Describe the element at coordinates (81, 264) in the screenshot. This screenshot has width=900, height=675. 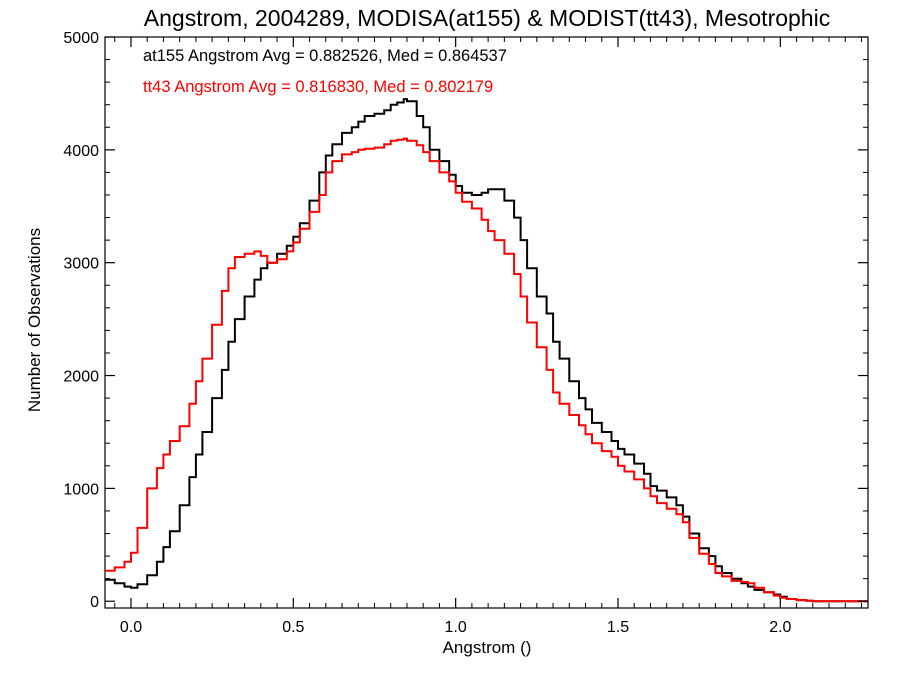
I see `y-tick-label: 3000` at that location.